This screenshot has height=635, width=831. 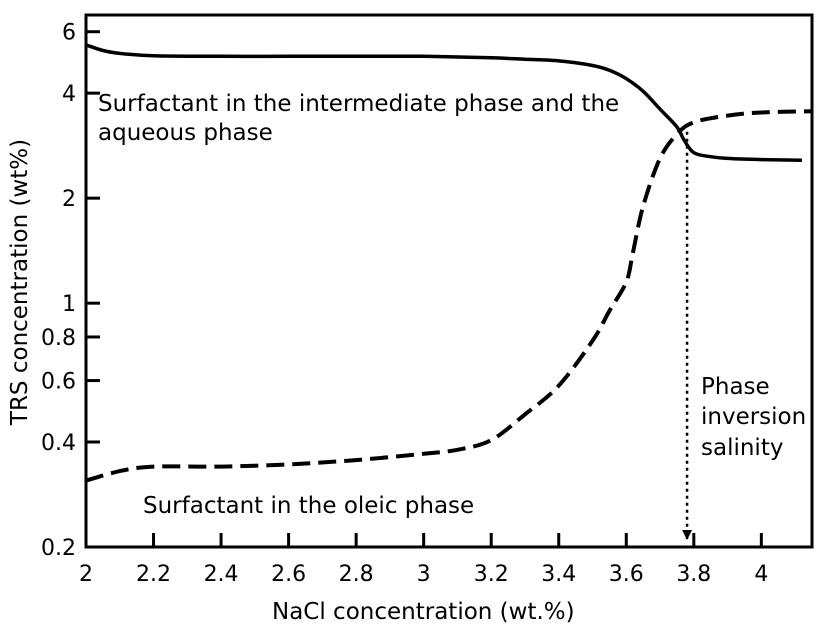 What do you see at coordinates (221, 574) in the screenshot?
I see `x-tick-label: 2.4` at bounding box center [221, 574].